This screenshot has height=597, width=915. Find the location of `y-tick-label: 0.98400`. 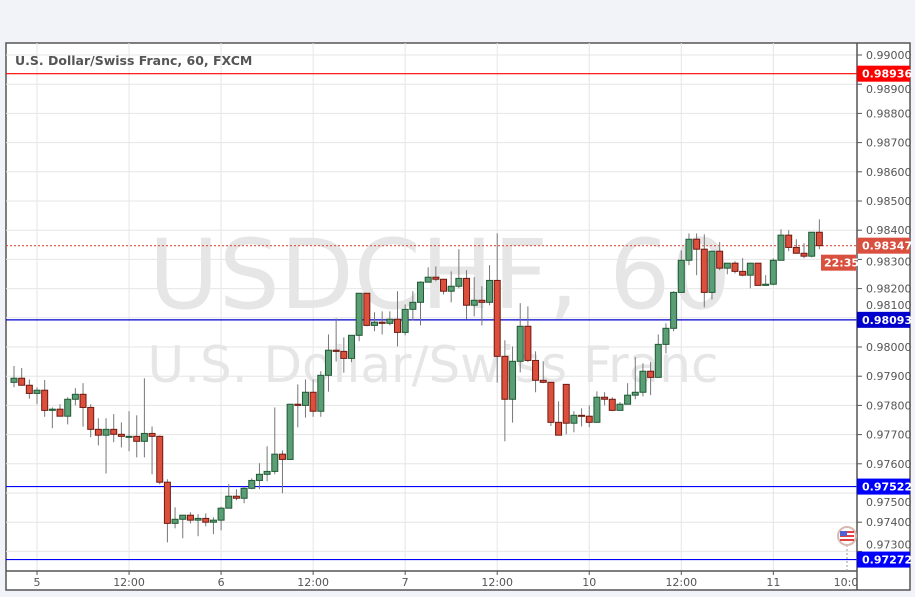

y-tick-label: 0.98400 is located at coordinates (889, 230).